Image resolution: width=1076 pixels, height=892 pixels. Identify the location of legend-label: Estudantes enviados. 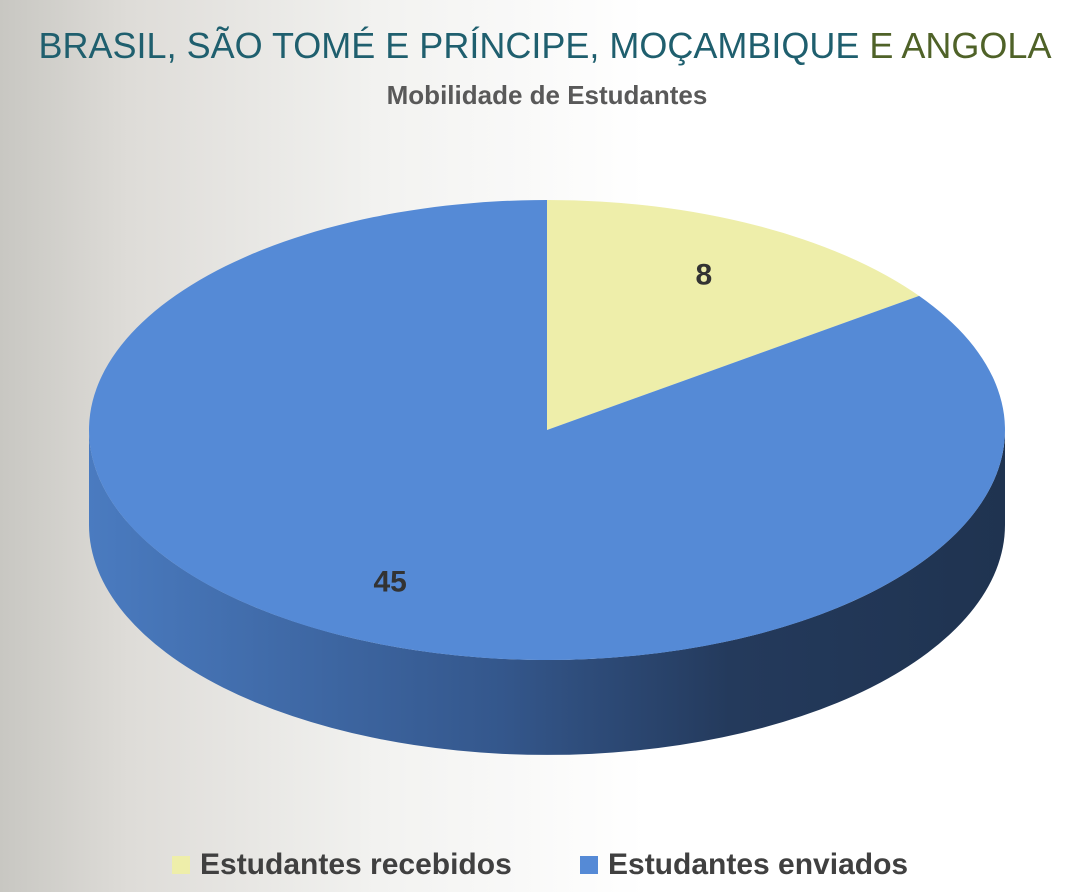
(758, 864).